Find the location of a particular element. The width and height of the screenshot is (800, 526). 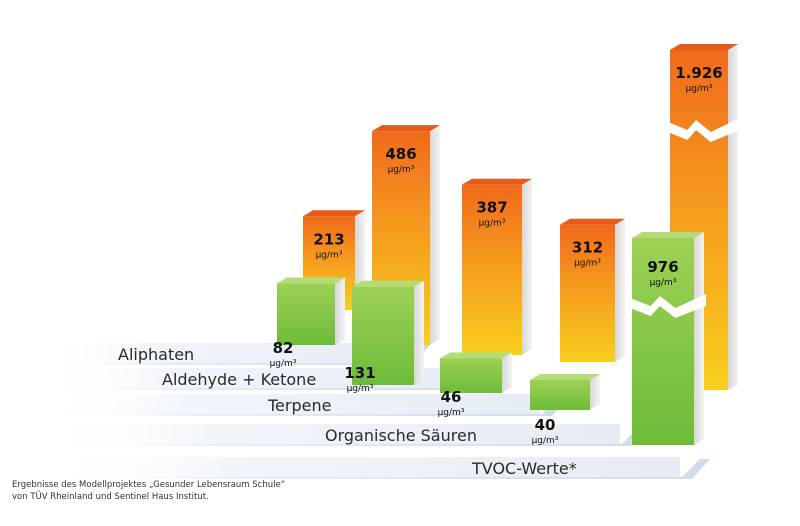

category-label-aldehyde-ketone: Aldehyde + Ketone is located at coordinates (239, 379).